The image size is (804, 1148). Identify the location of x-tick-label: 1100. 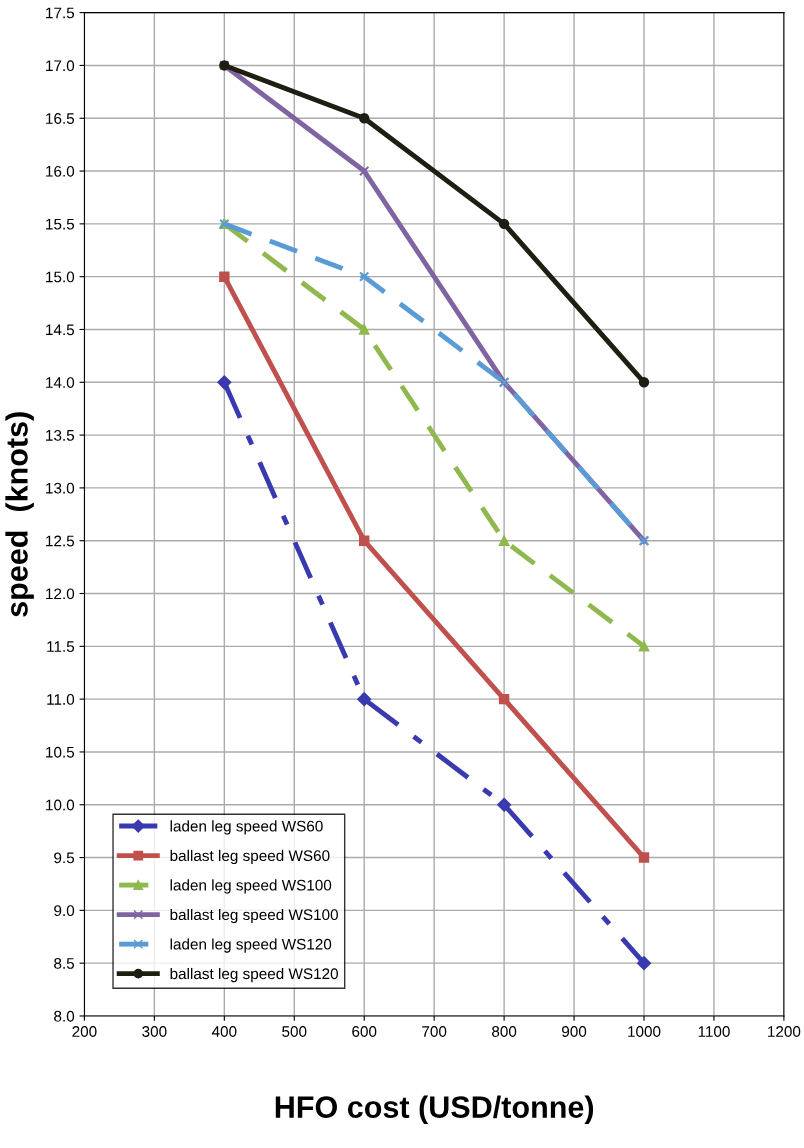
(714, 1031).